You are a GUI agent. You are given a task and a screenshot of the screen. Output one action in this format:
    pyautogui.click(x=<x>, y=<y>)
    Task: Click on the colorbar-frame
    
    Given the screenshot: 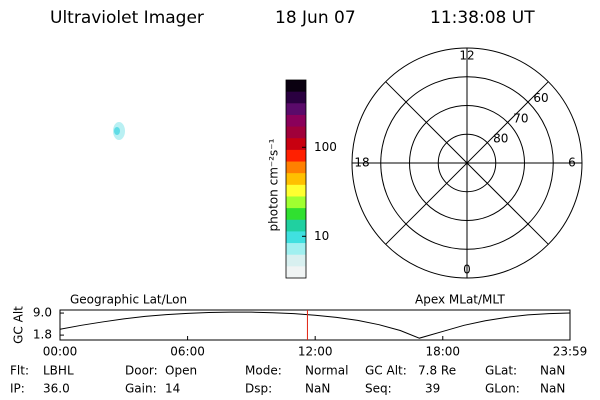 What is the action you would take?
    pyautogui.click(x=296, y=179)
    